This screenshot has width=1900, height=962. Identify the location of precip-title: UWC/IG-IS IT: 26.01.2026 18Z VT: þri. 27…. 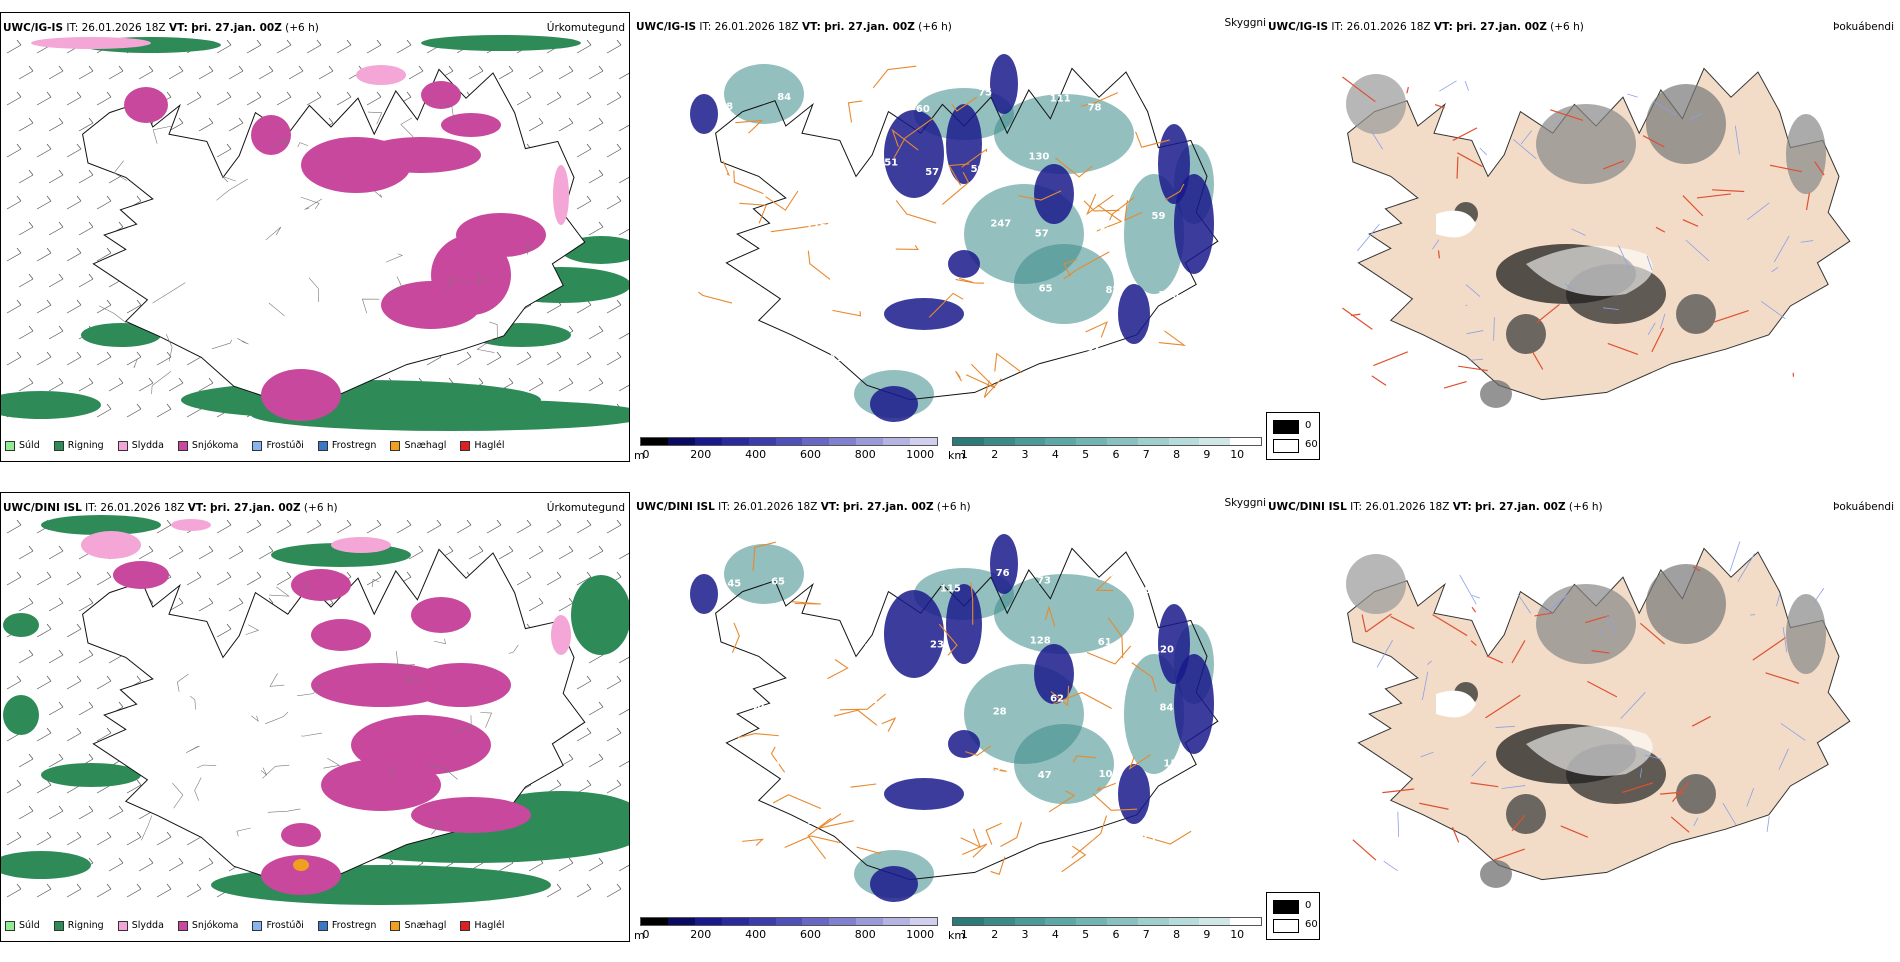
(161, 28).